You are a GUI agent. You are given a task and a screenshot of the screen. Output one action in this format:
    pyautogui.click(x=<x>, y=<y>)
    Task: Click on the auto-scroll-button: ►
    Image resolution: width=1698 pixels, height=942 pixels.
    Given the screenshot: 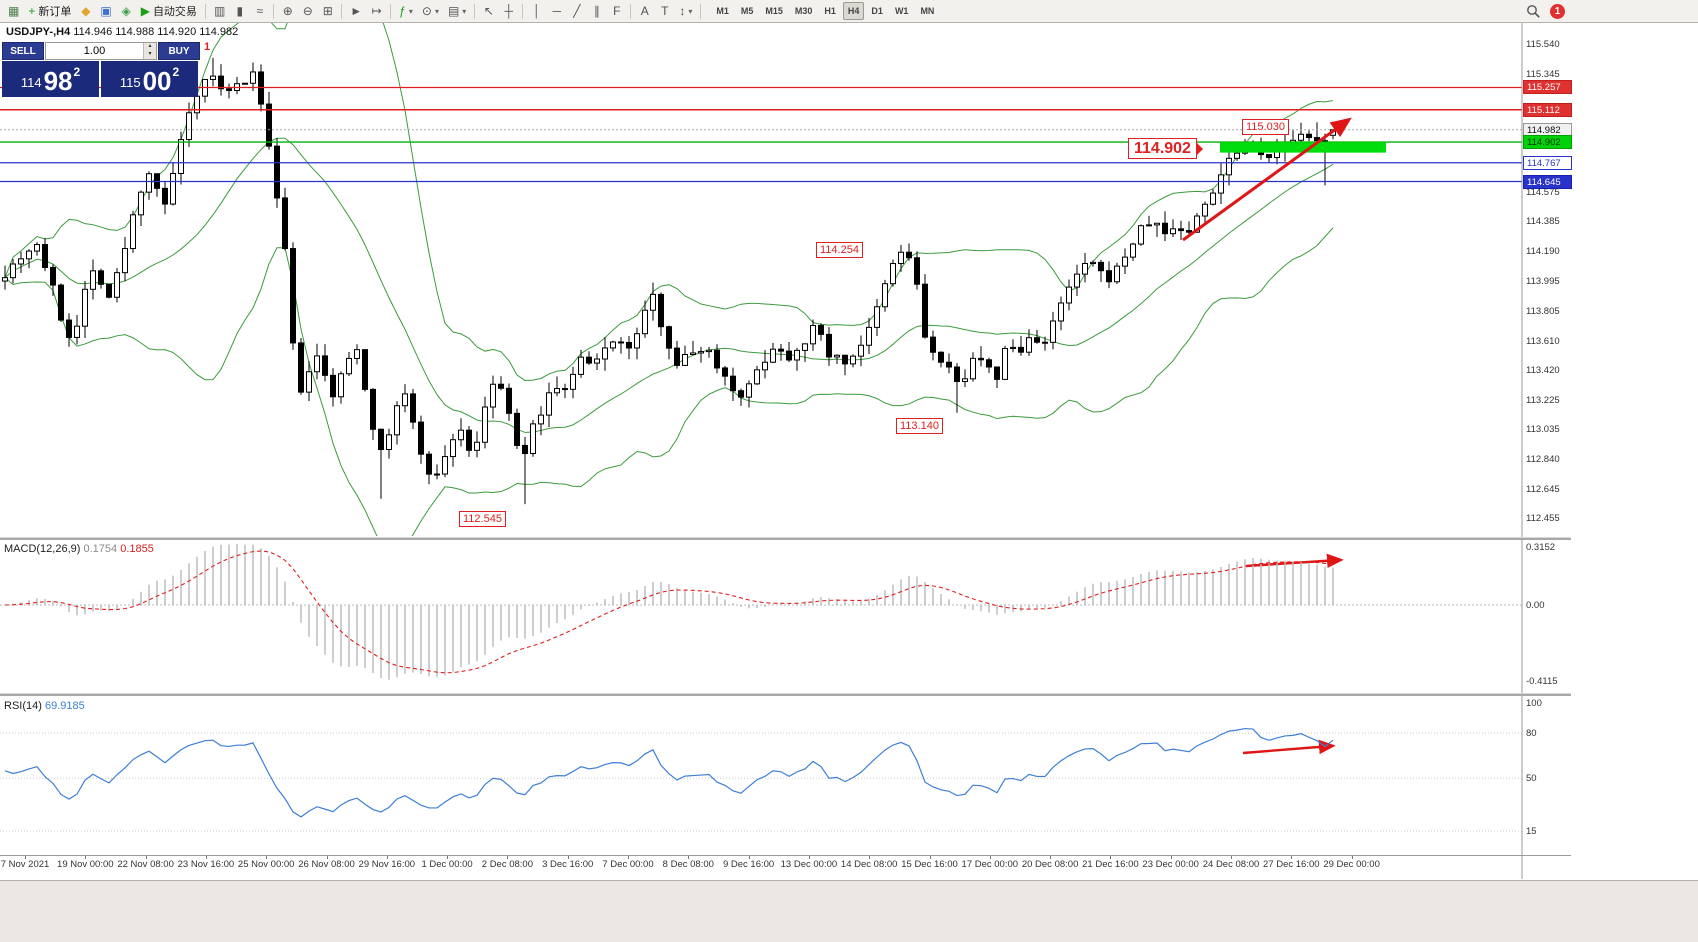 What is the action you would take?
    pyautogui.click(x=356, y=11)
    